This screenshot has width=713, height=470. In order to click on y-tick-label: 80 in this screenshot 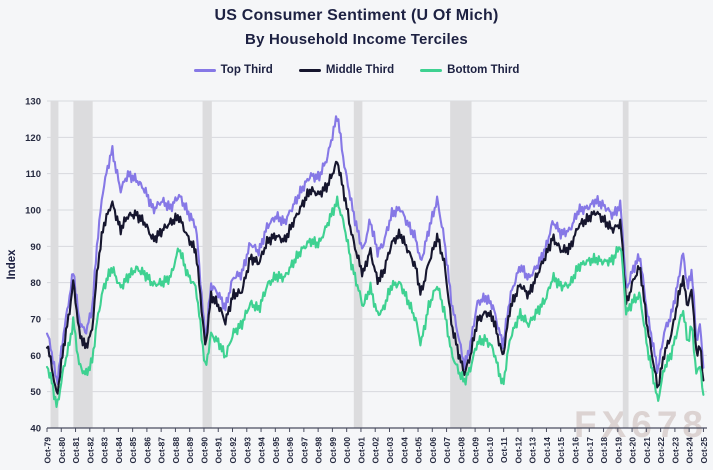, I will do `click(35, 283)`.